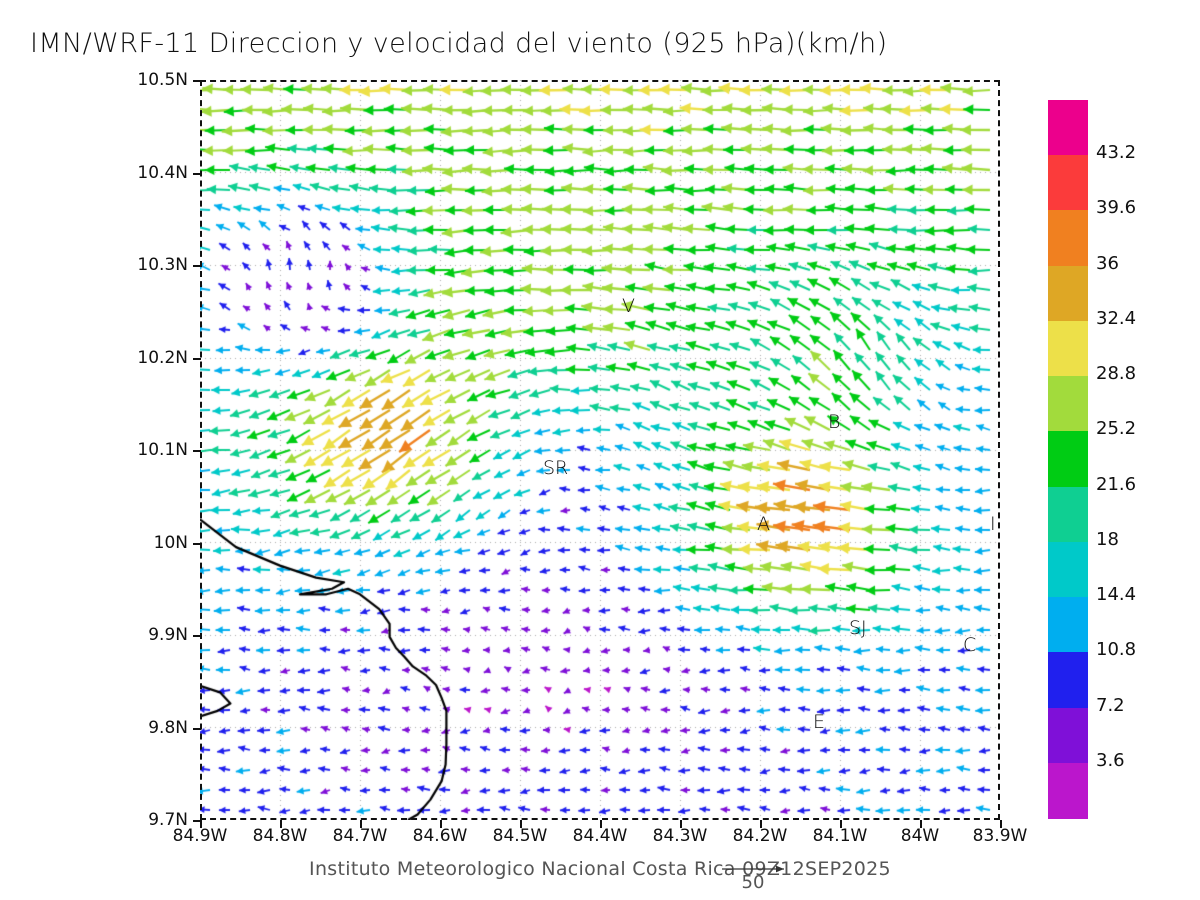 Image resolution: width=1200 pixels, height=900 pixels. Describe the element at coordinates (1116, 429) in the screenshot. I see `colorbar-tick-label: 25.2` at that location.